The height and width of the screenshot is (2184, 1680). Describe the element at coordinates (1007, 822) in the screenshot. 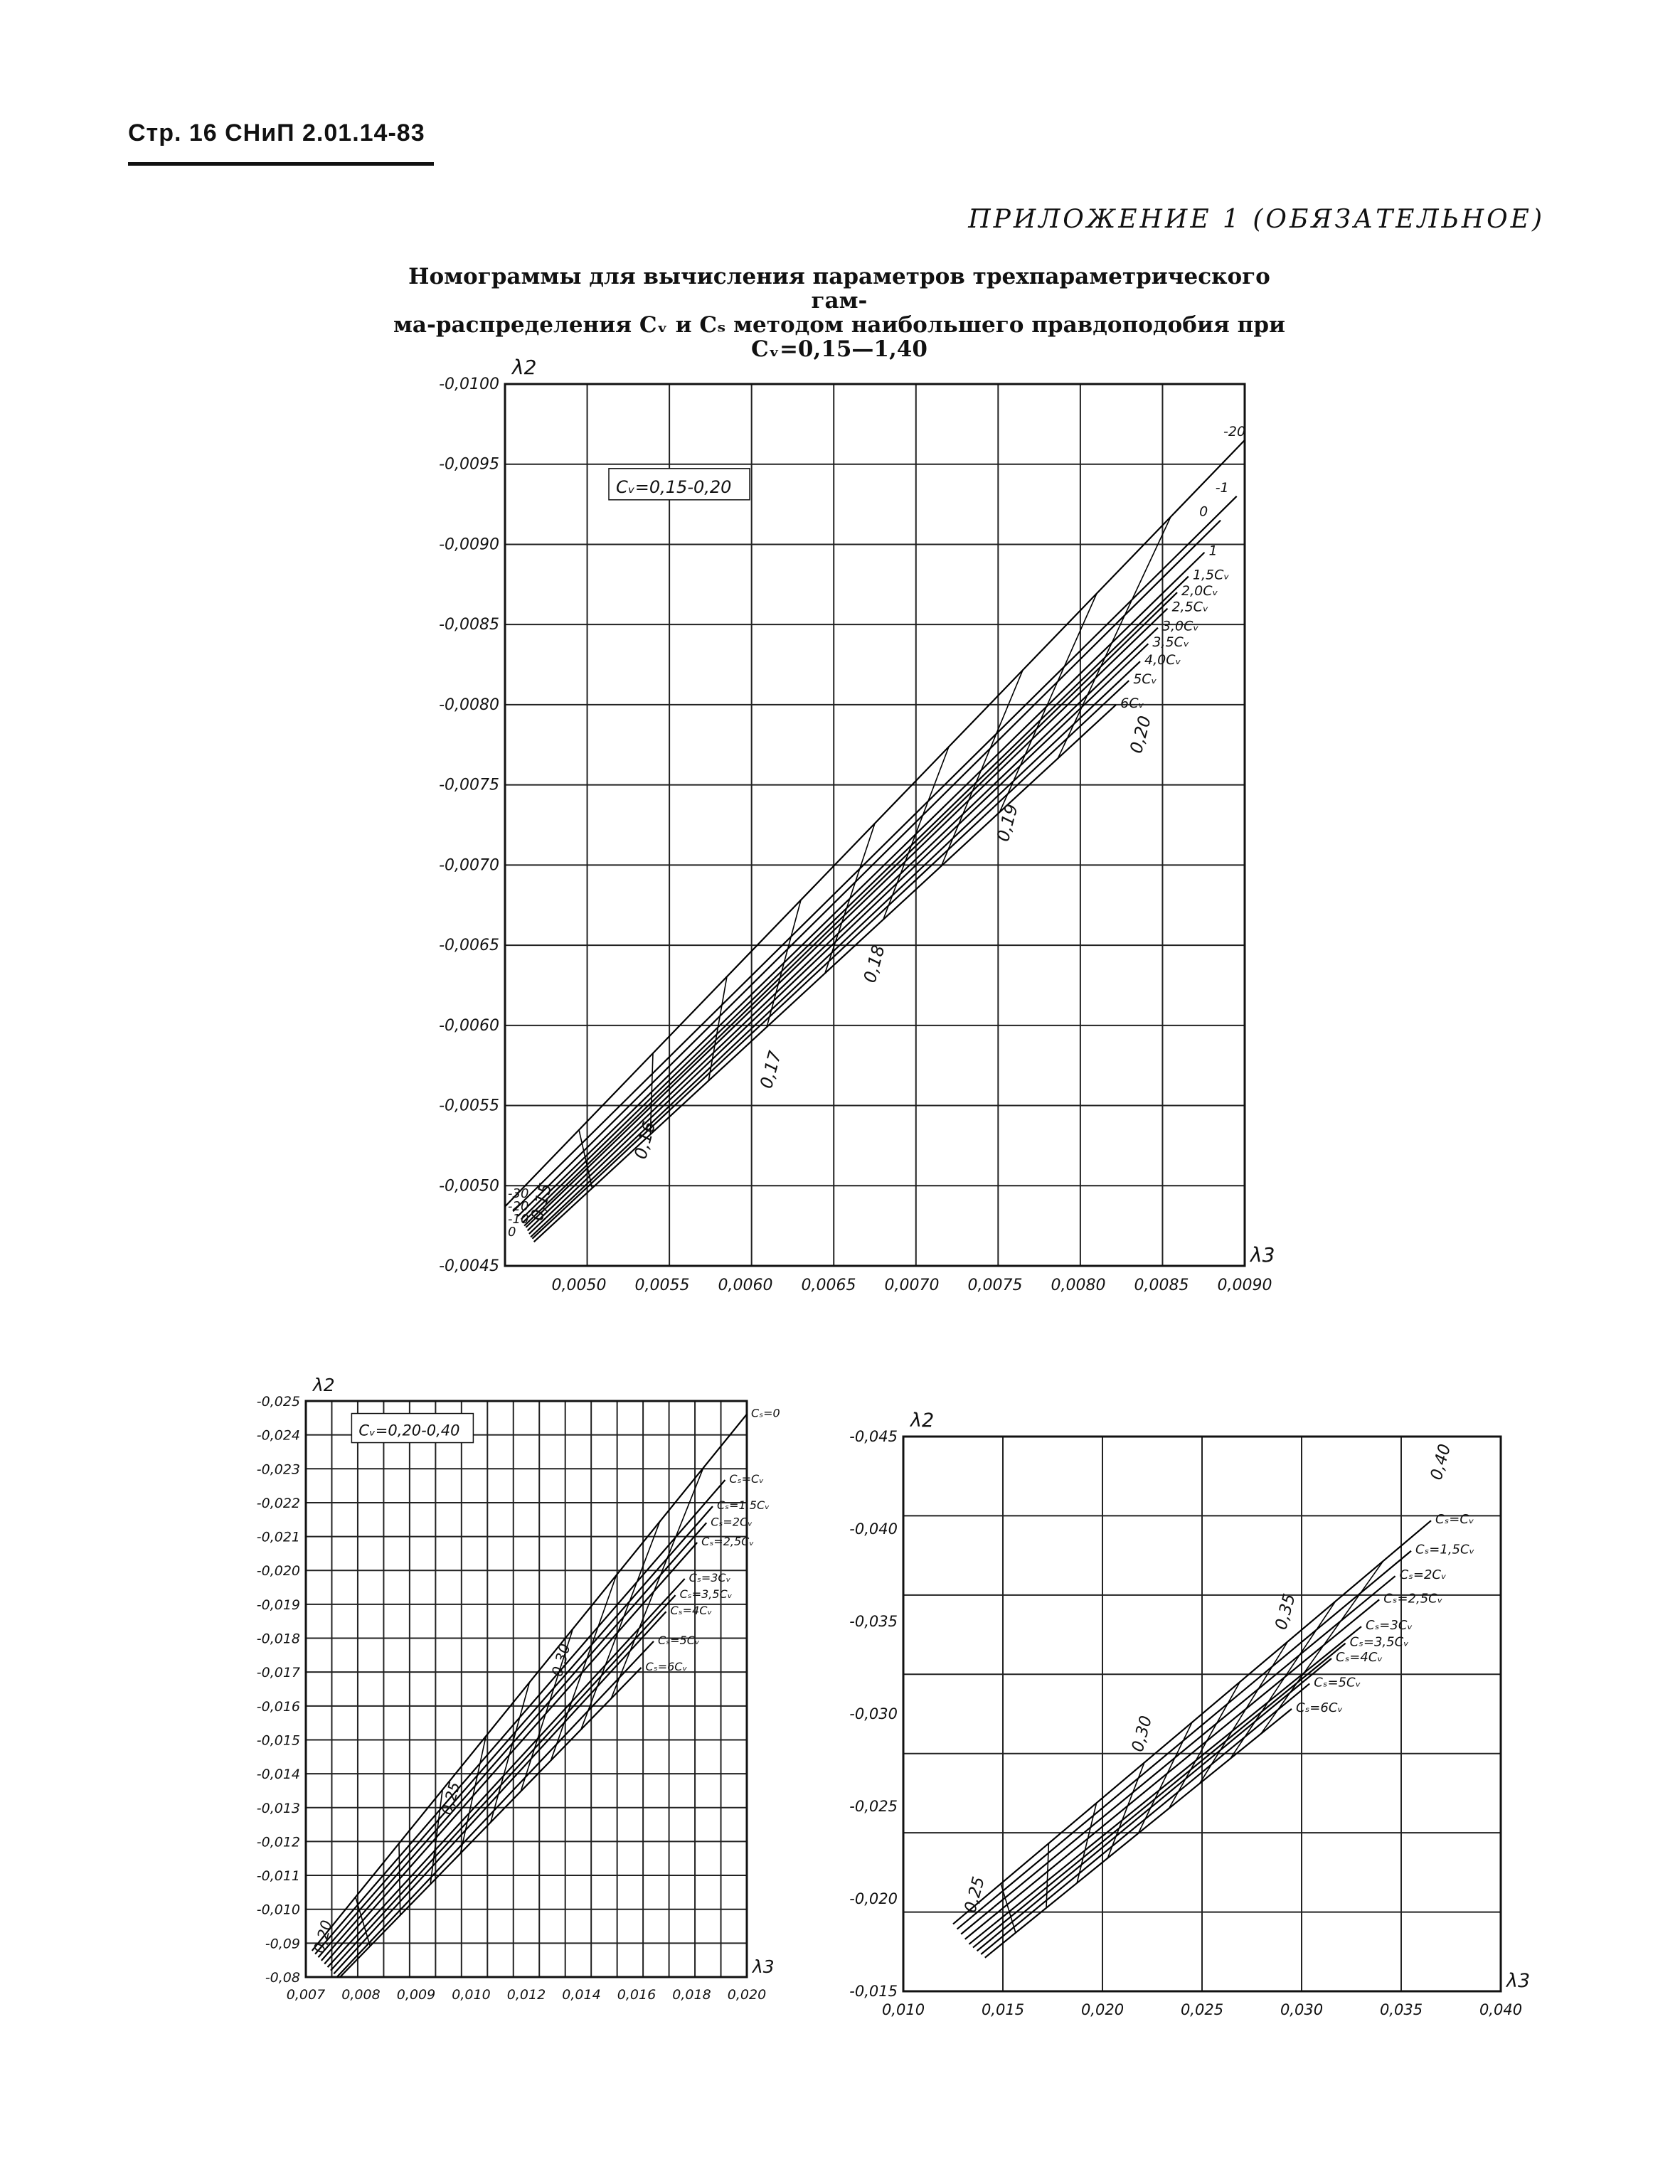

I see `cv-label: 0,19` at that location.